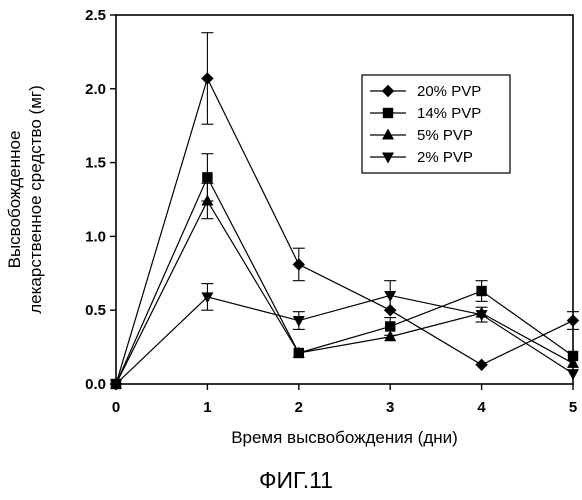  I want to click on x-tick-label: 3, so click(390, 407).